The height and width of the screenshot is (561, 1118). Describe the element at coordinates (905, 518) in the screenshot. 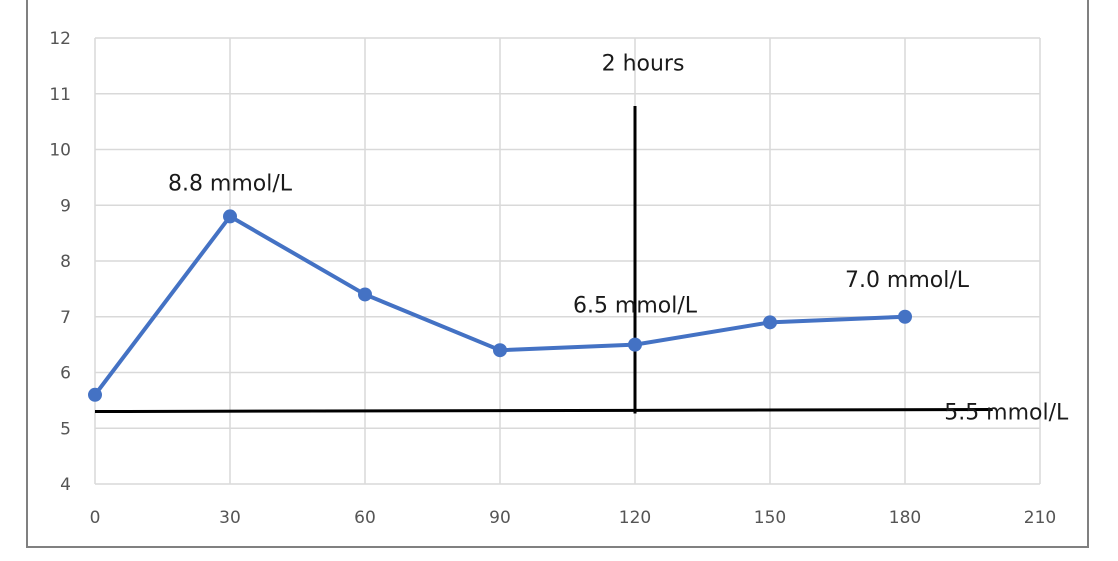

I see `x-tick-label: 180` at that location.